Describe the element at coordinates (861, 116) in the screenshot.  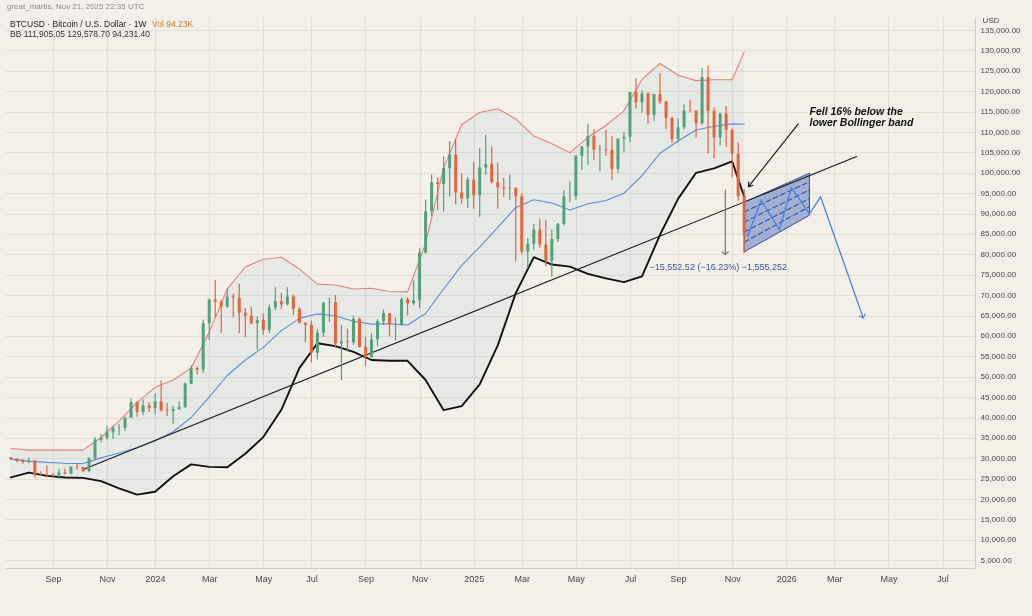
I see `annotation: Fell 16% below the lower Bollinger band` at that location.